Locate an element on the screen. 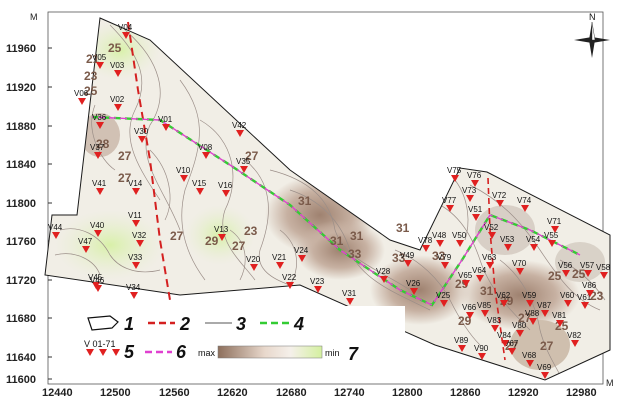  well-marker: V37 is located at coordinates (97, 151).